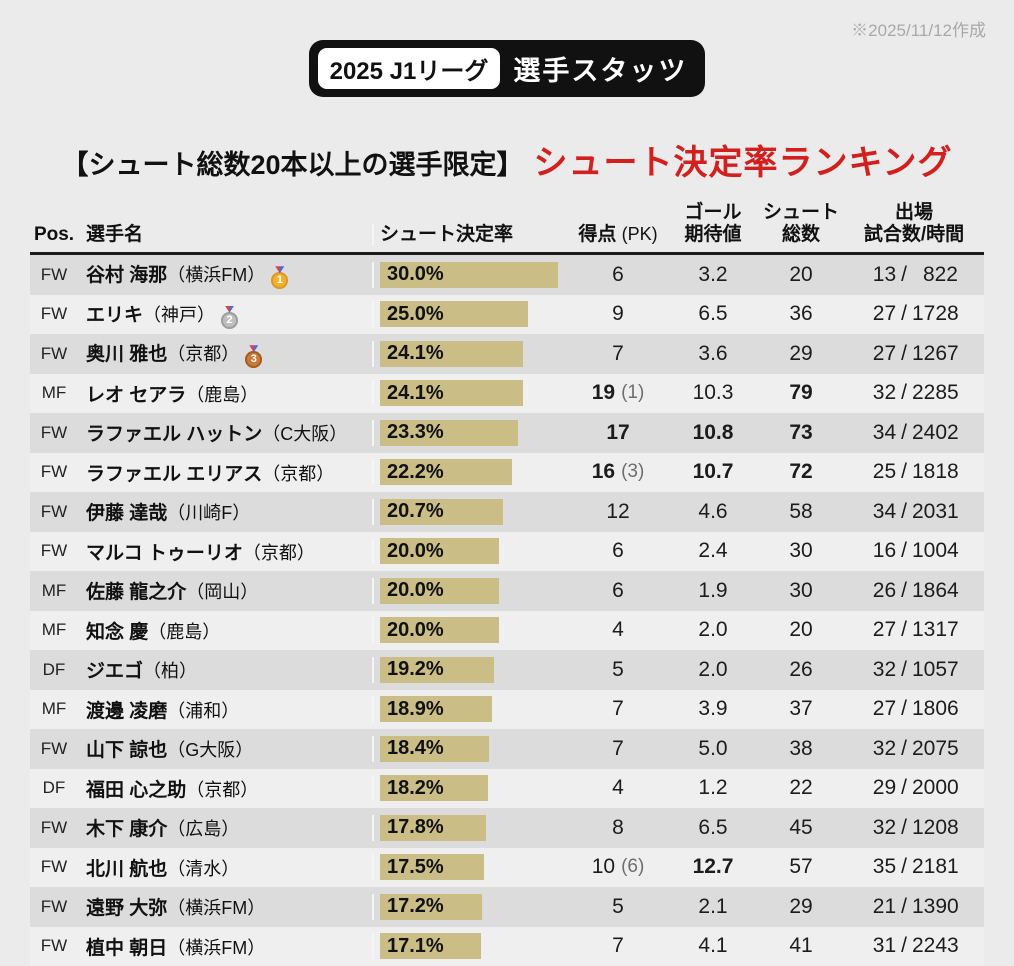 This screenshot has height=966, width=1014. I want to click on rate-value: 25.0%, so click(412, 314).